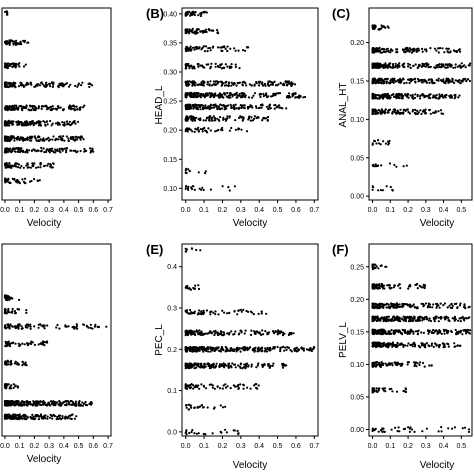 The width and height of the screenshot is (474, 474). I want to click on points-a, so click(49, 97).